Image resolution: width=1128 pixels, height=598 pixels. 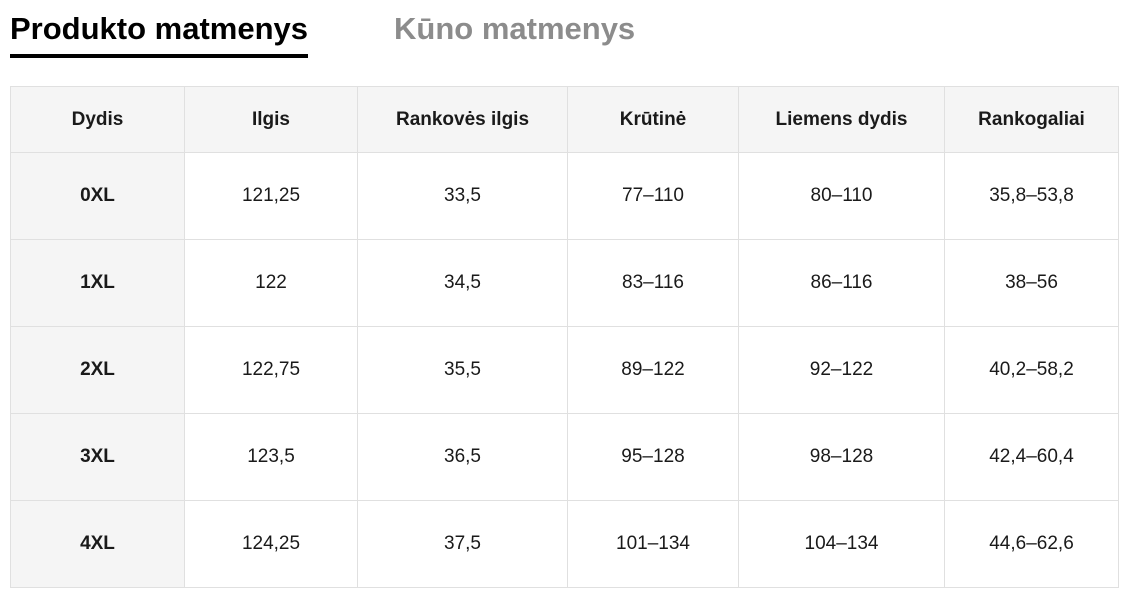 I want to click on value-cell: 122,75, so click(x=271, y=370).